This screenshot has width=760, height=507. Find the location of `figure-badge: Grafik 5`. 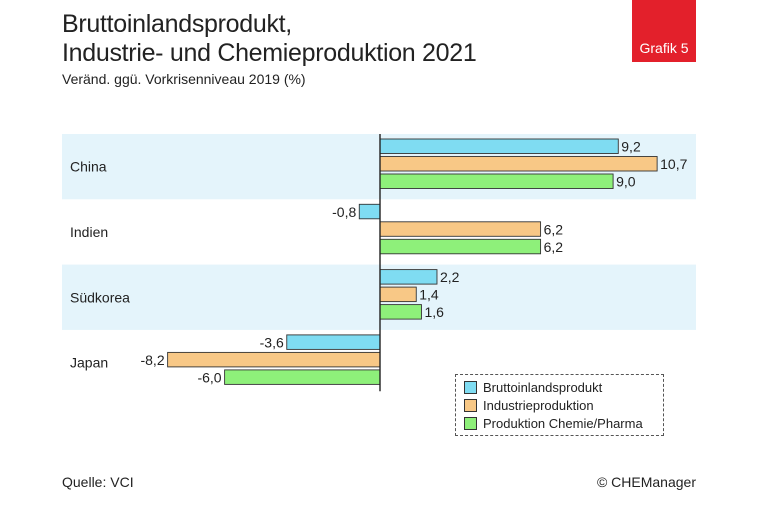

figure-badge: Grafik 5 is located at coordinates (664, 31).